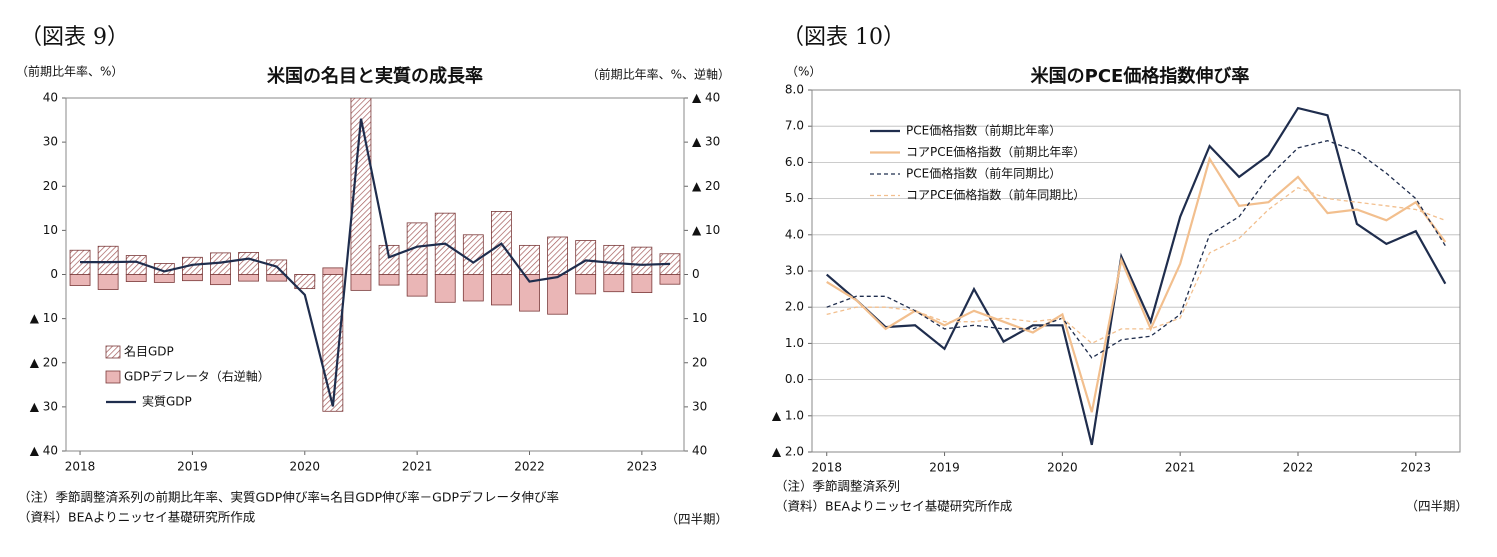 This screenshot has width=1497, height=557. I want to click on chart-title: 米国の名目と実質の成長率, so click(375, 76).